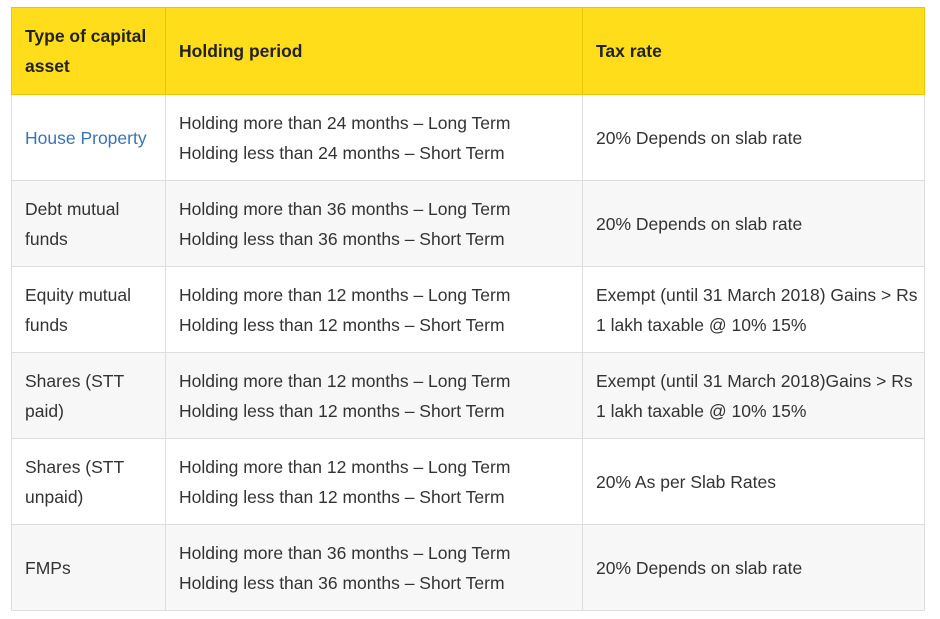 This screenshot has width=940, height=619. What do you see at coordinates (88, 481) in the screenshot?
I see `asset-cell: Shares (STT unpaid)` at bounding box center [88, 481].